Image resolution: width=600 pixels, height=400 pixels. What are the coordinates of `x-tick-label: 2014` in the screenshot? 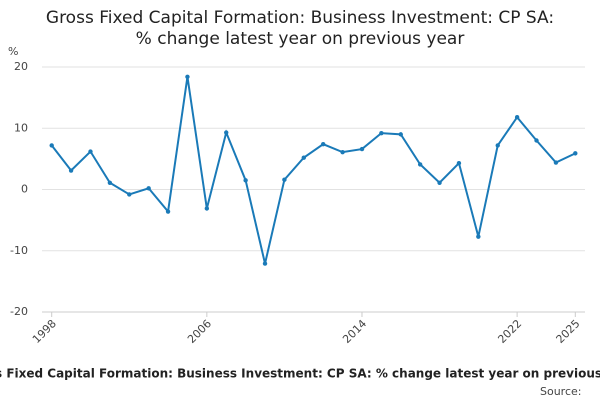 It's located at (354, 331).